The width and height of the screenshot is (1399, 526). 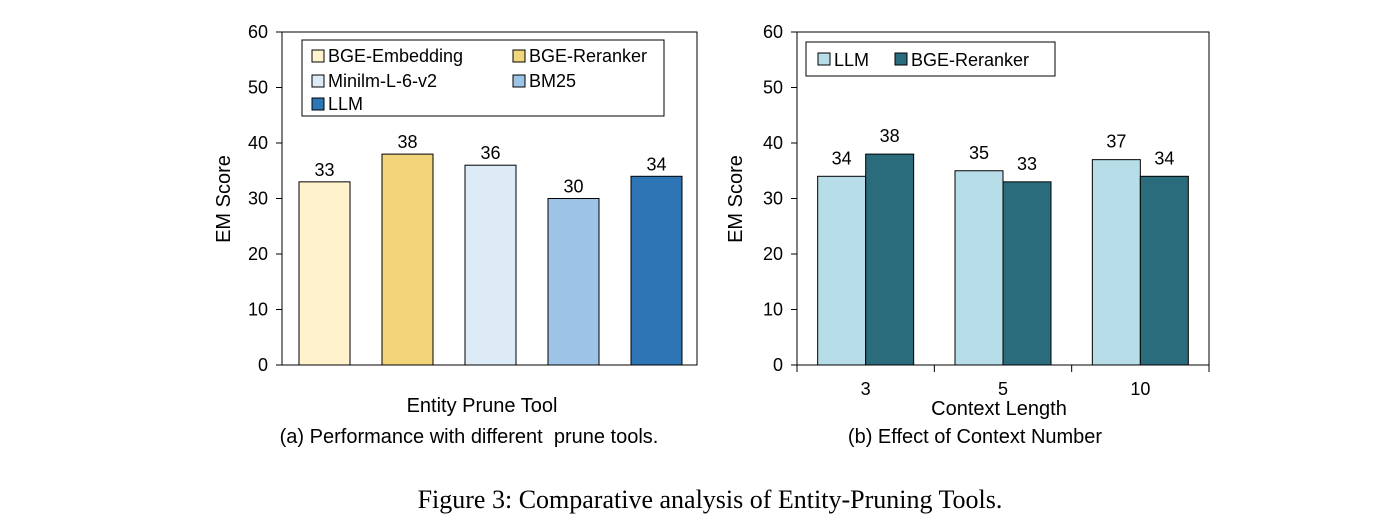 What do you see at coordinates (979, 153) in the screenshot?
I see `bar-value-label: 35` at bounding box center [979, 153].